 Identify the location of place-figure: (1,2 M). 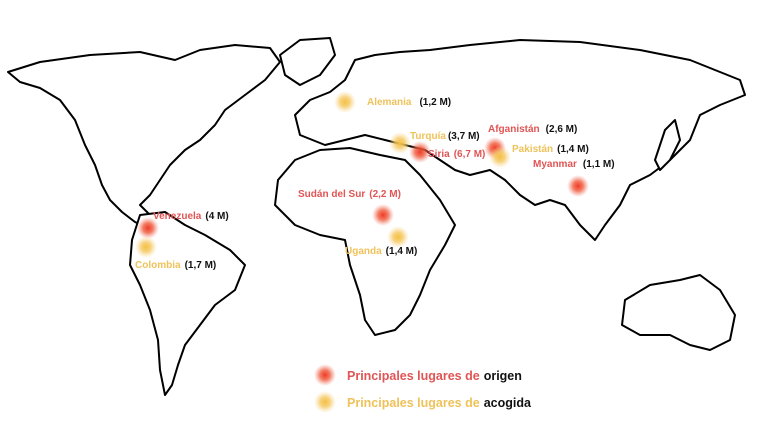
(435, 102).